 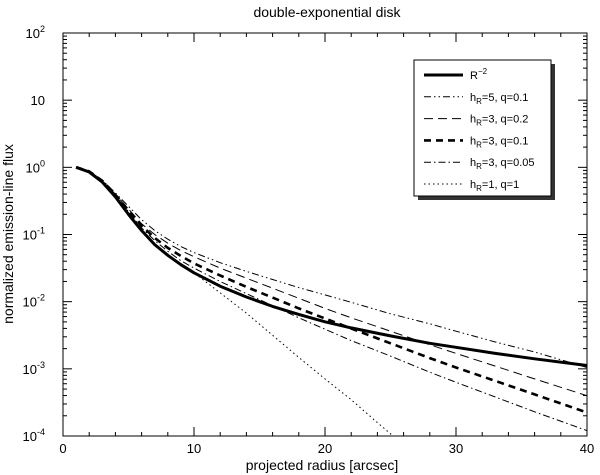 I want to click on legend-label-1: R−2, so click(x=479, y=74).